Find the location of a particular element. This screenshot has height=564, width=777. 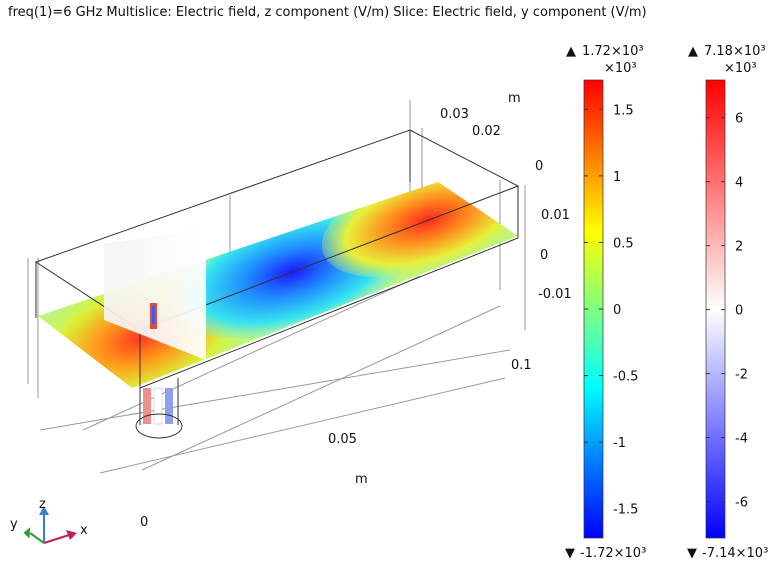

colorbar-ey-tick-label: 6 is located at coordinates (739, 119).